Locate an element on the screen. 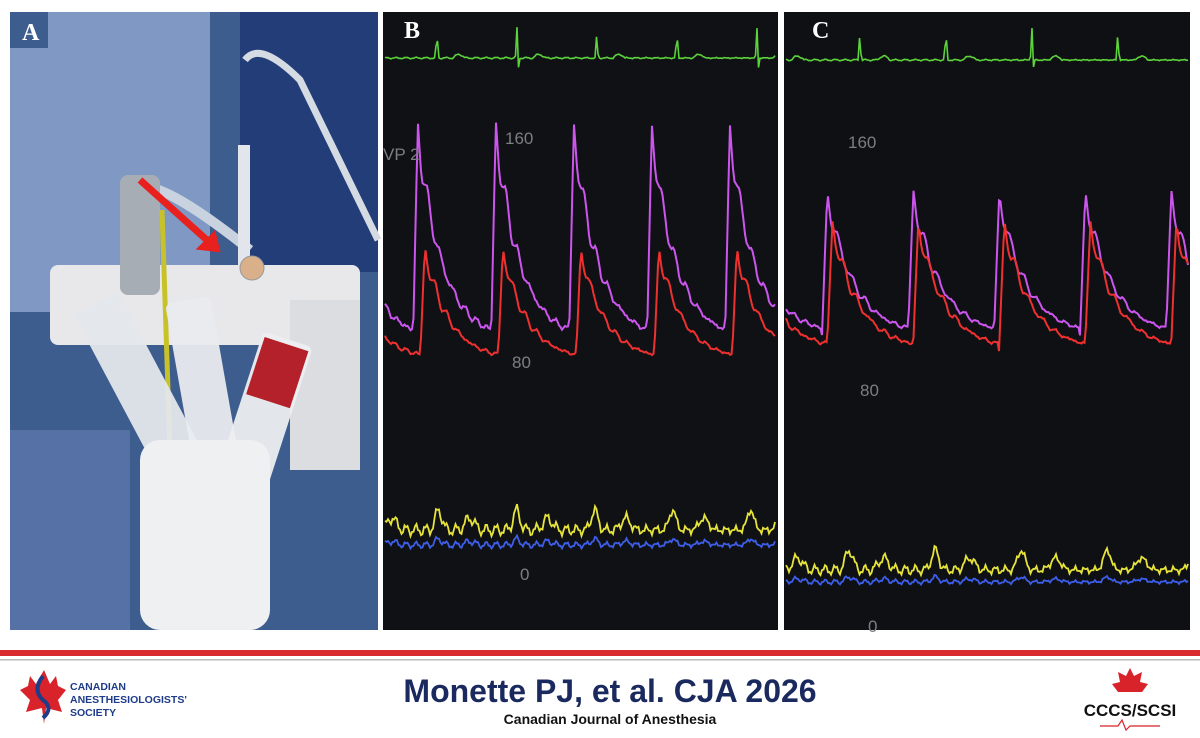  footer-rule is located at coordinates (600, 660).